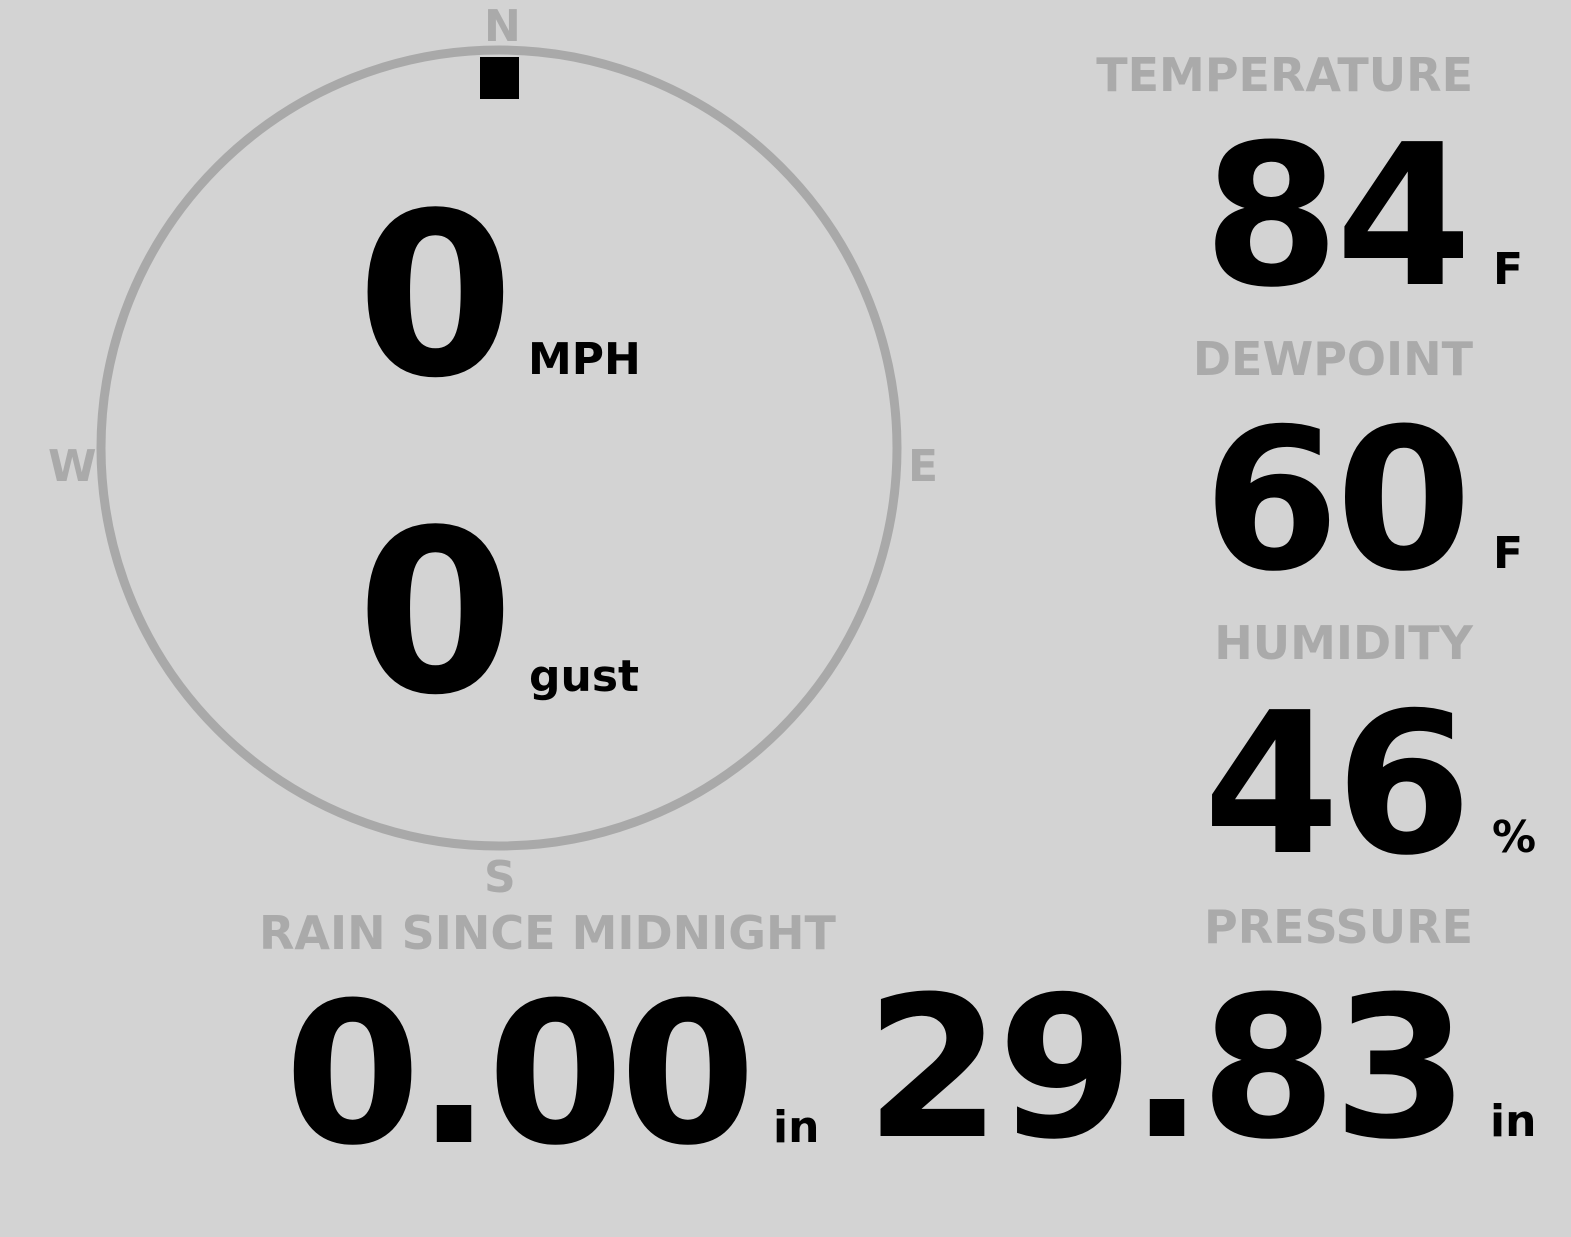 This screenshot has height=1237, width=1571. Describe the element at coordinates (1337, 217) in the screenshot. I see `temperature-value: 84` at that location.